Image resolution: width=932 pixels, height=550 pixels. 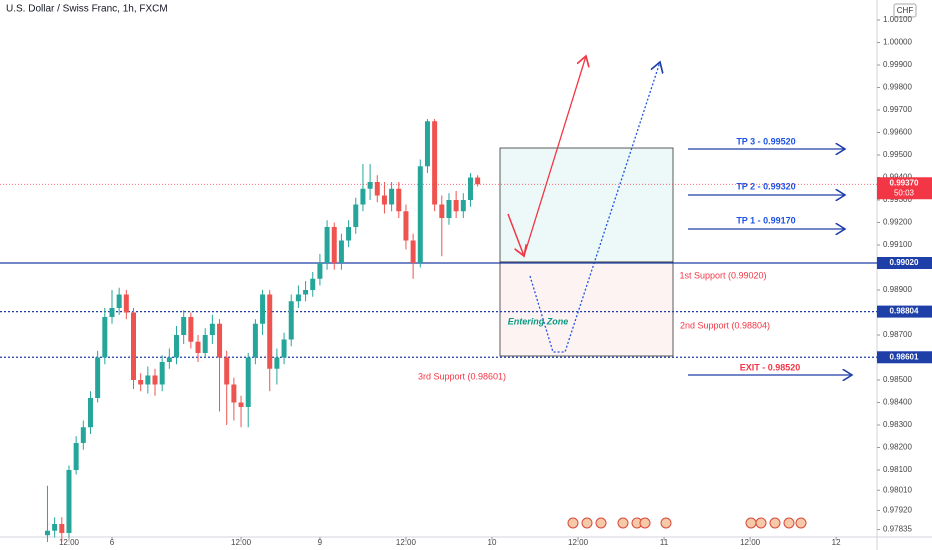 I want to click on price-tag-label: 0.98601, so click(x=904, y=356).